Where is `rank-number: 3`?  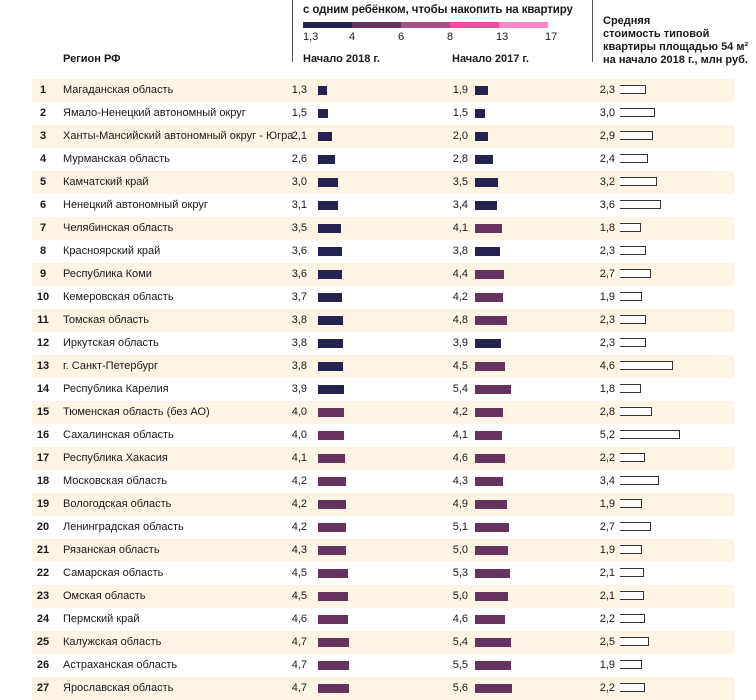
rank-number: 3 is located at coordinates (43, 136).